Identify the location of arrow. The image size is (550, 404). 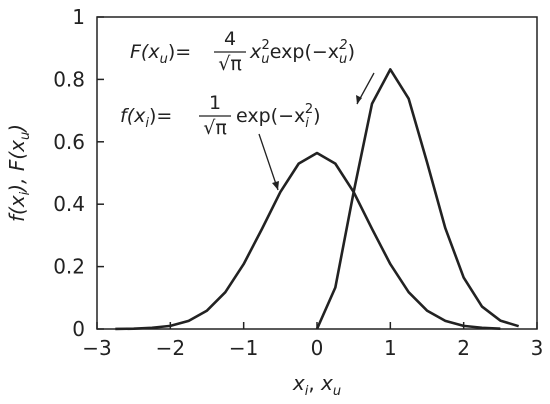
(268, 162).